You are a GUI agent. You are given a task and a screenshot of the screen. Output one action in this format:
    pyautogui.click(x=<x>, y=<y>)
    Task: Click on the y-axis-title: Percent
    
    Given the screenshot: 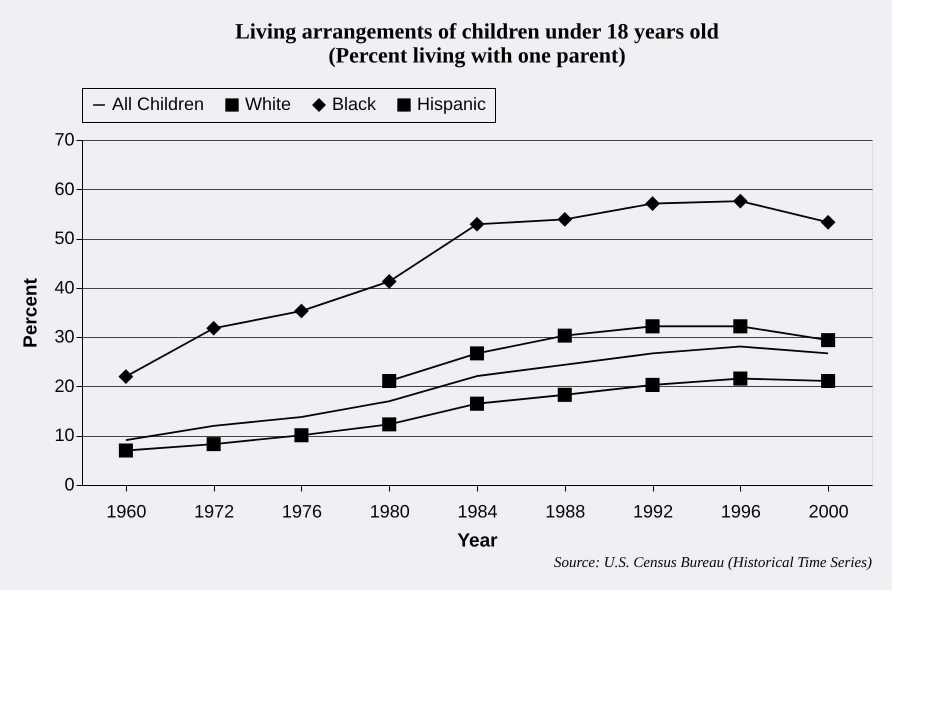 What is the action you would take?
    pyautogui.click(x=31, y=312)
    